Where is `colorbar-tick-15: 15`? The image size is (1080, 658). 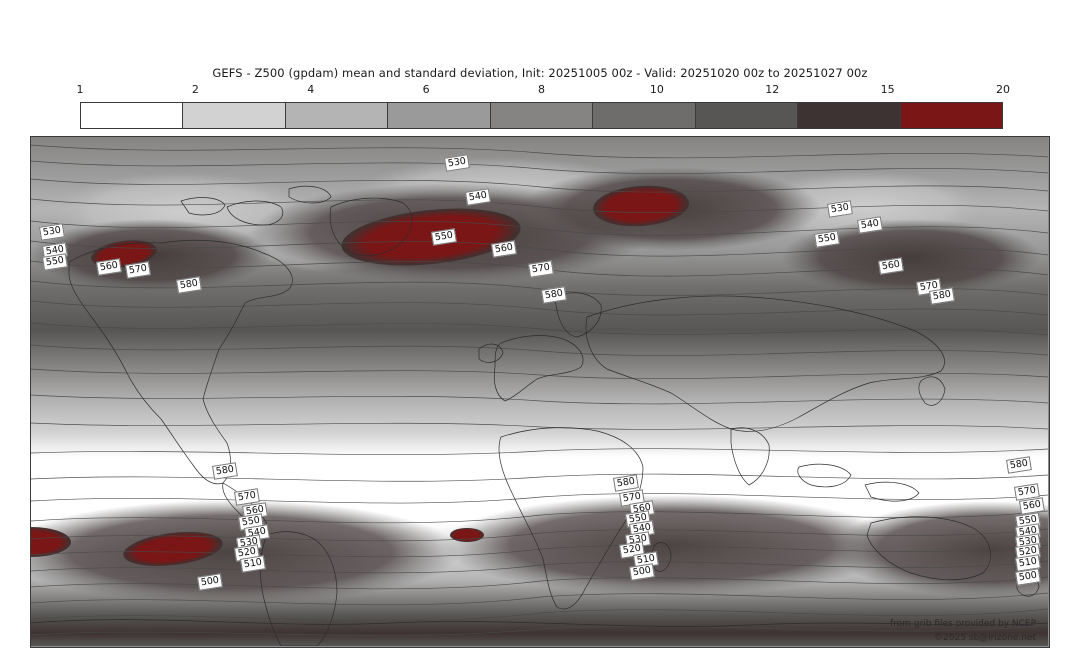
colorbar-tick-15: 15 is located at coordinates (887, 89).